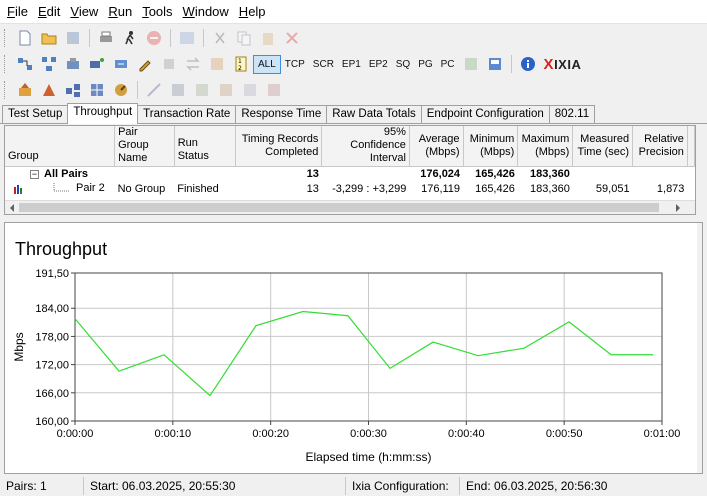  What do you see at coordinates (215, 485) in the screenshot?
I see `status-start: Start: 06.03.2025, 20:55:30` at bounding box center [215, 485].